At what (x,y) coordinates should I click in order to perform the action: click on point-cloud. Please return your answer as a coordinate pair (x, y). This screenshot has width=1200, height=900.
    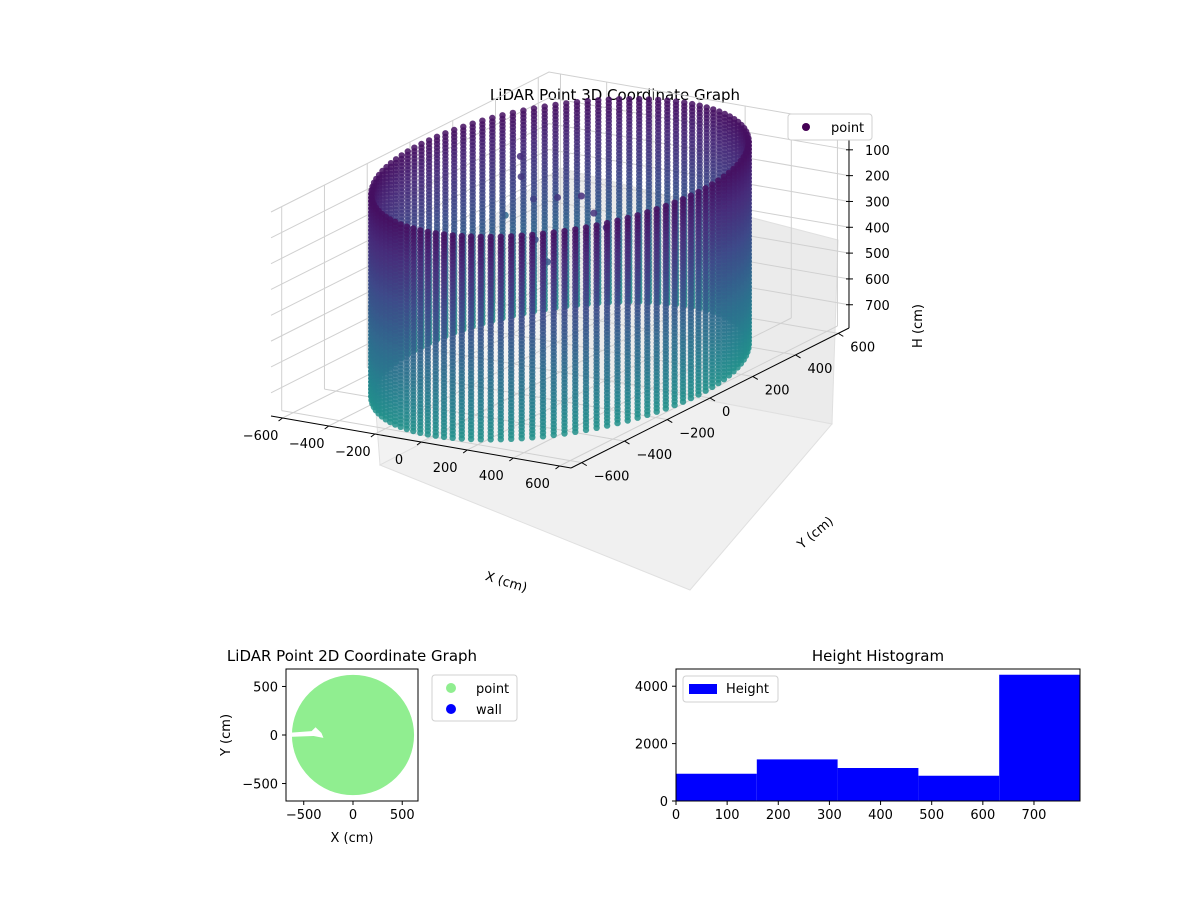
    Looking at the image, I should click on (560, 269).